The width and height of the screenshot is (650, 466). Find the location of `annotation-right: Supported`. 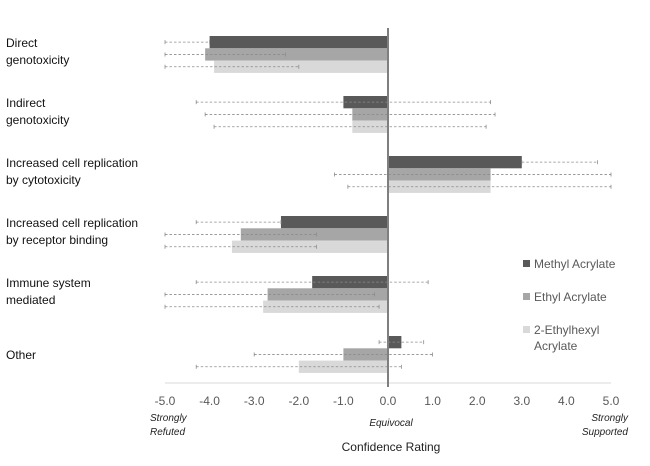

annotation-right: Supported is located at coordinates (605, 432).